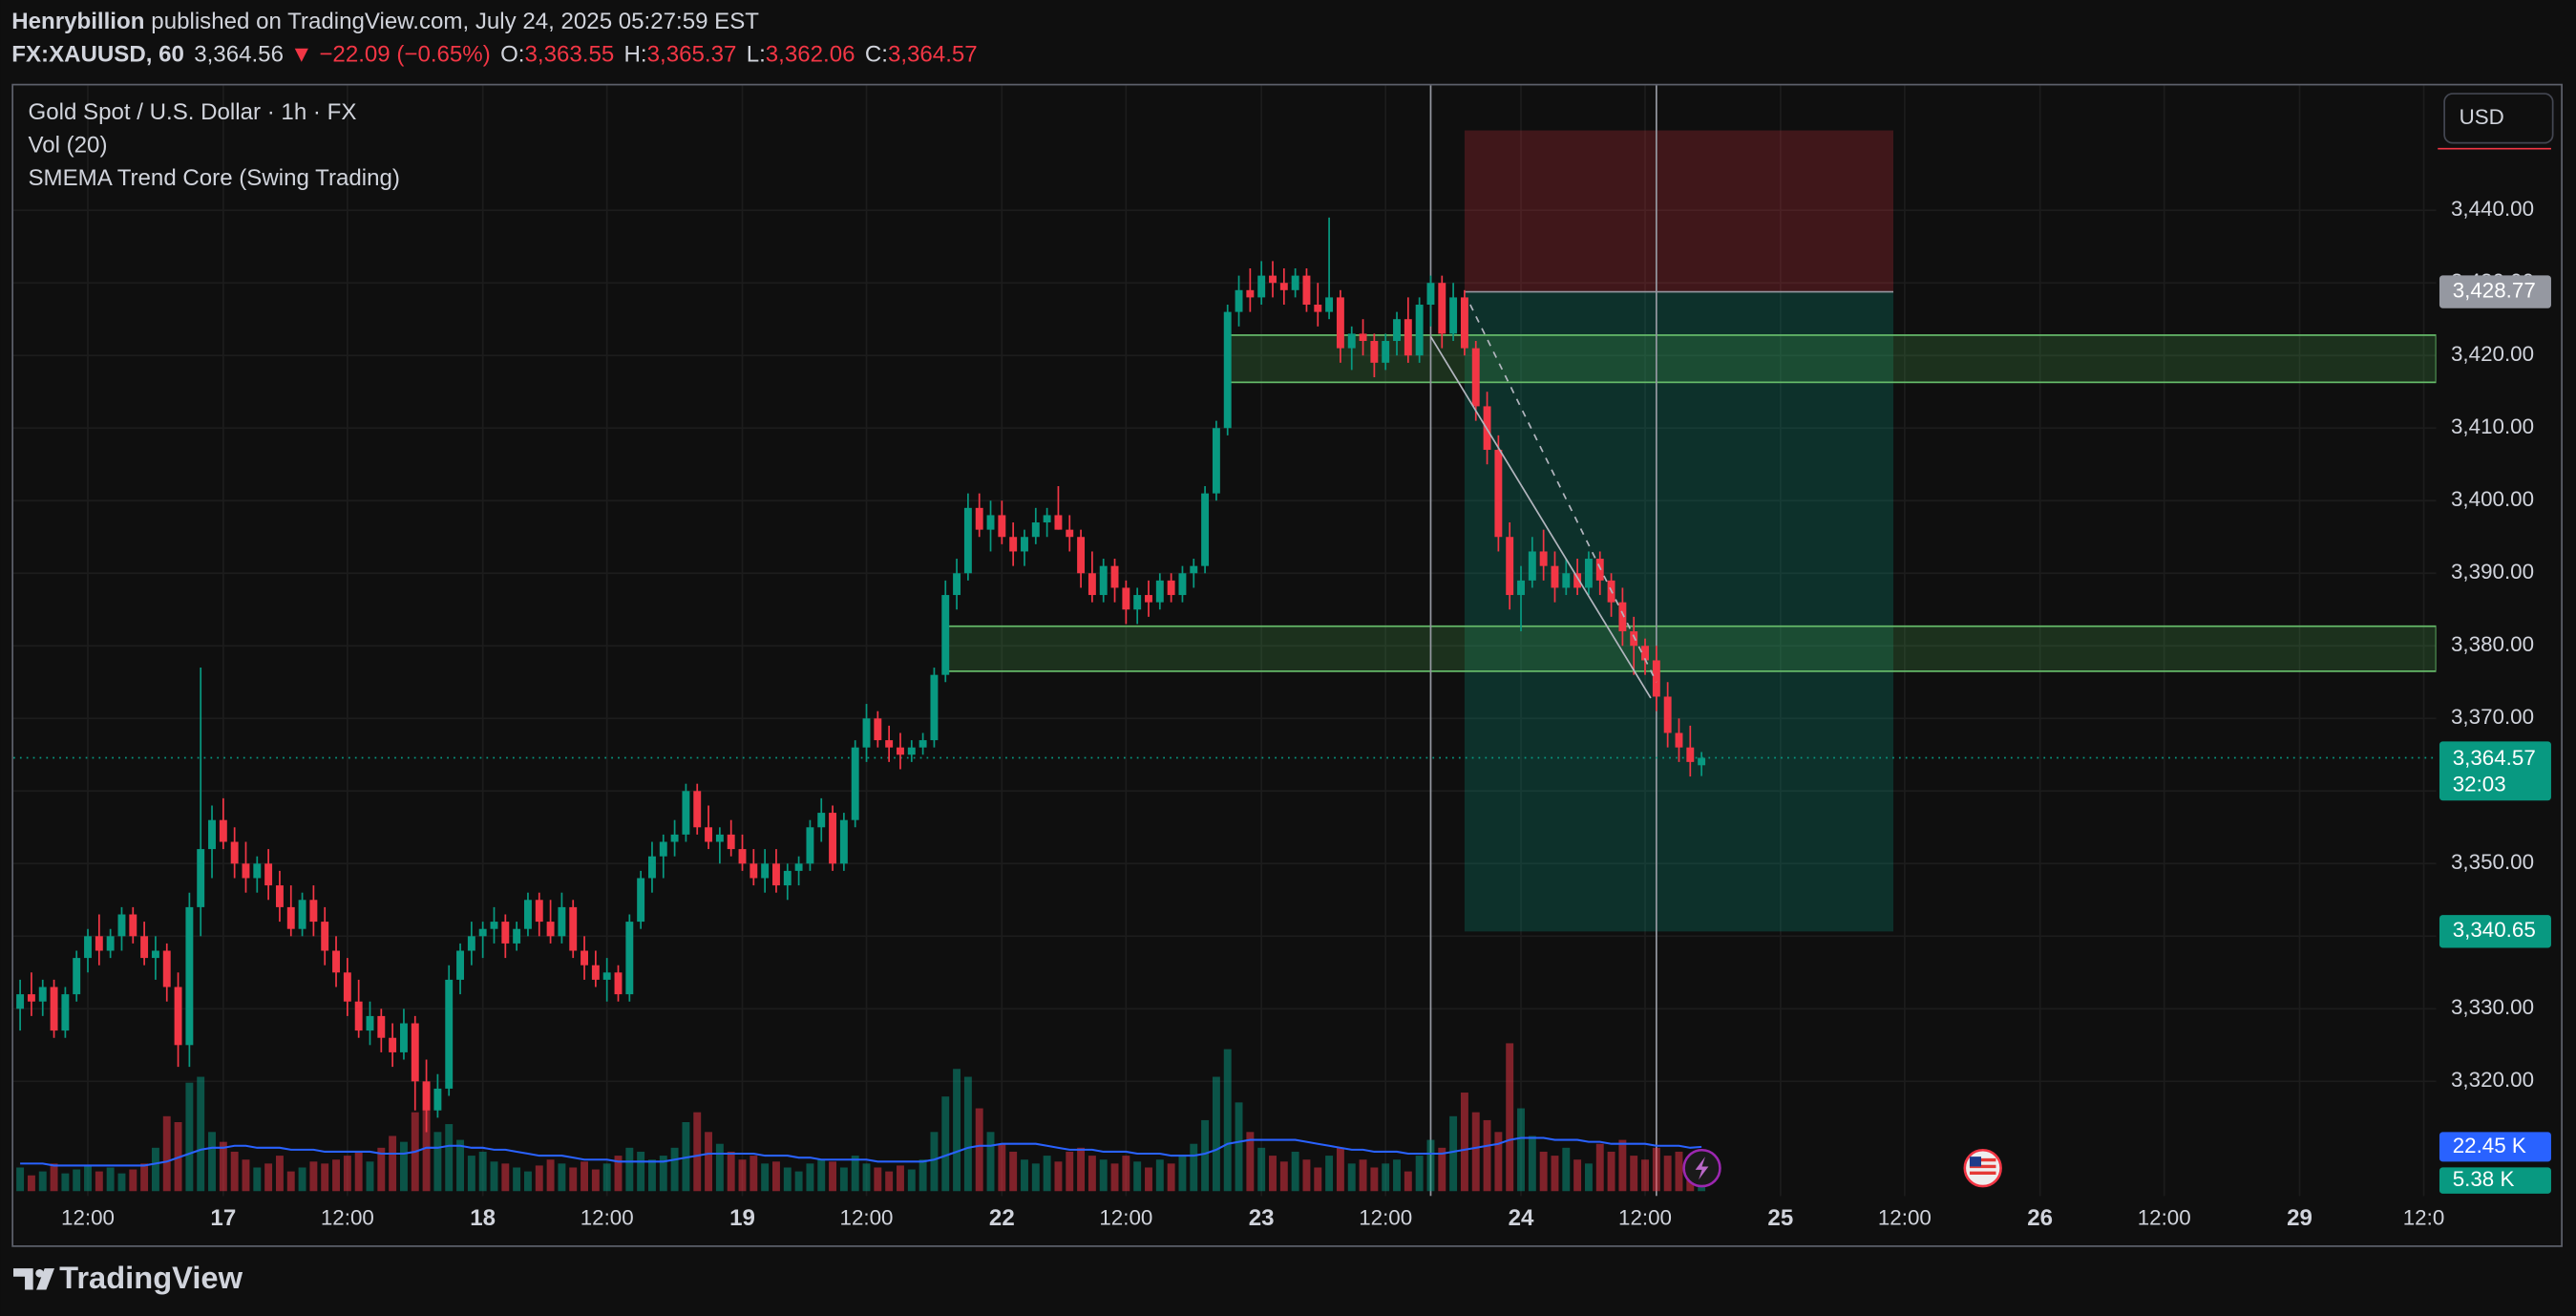 Image resolution: width=2576 pixels, height=1316 pixels. I want to click on y-tick-label: 3,370.00, so click(2492, 717).